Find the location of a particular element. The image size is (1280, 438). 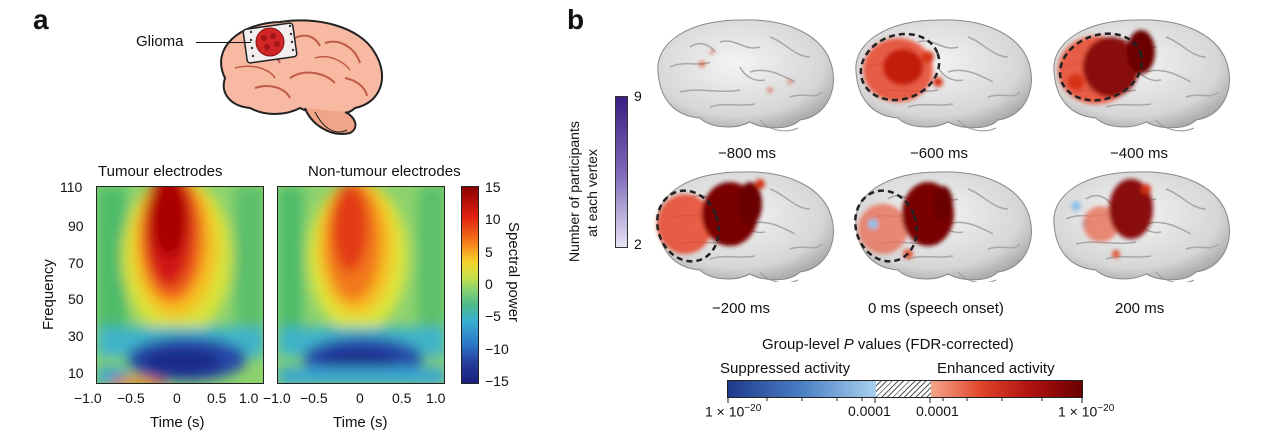

y-tick: 50 is located at coordinates (76, 299).